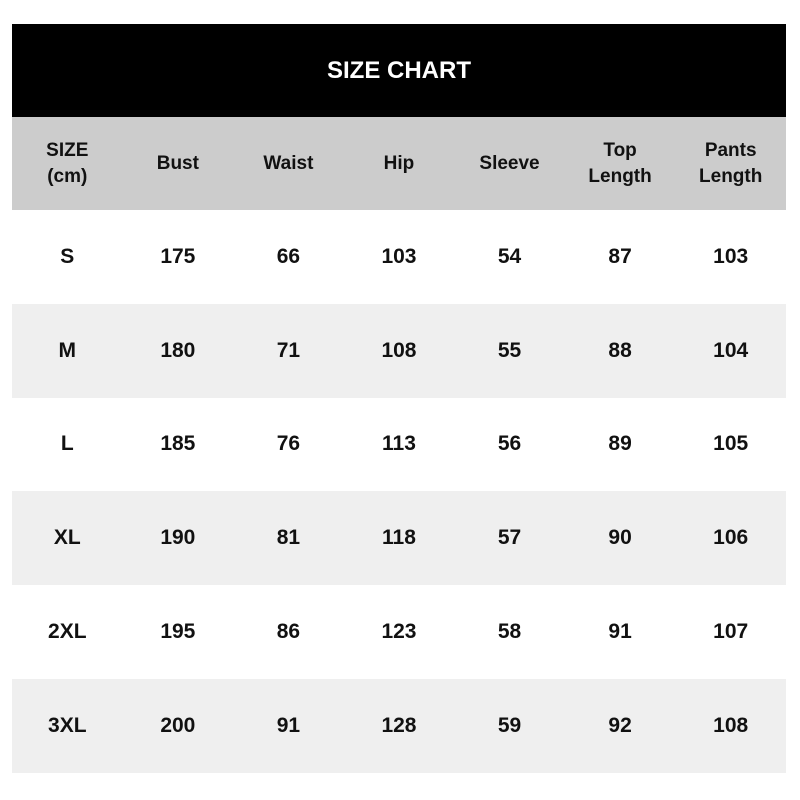 This screenshot has width=800, height=800. I want to click on column-header: Top Length, so click(620, 163).